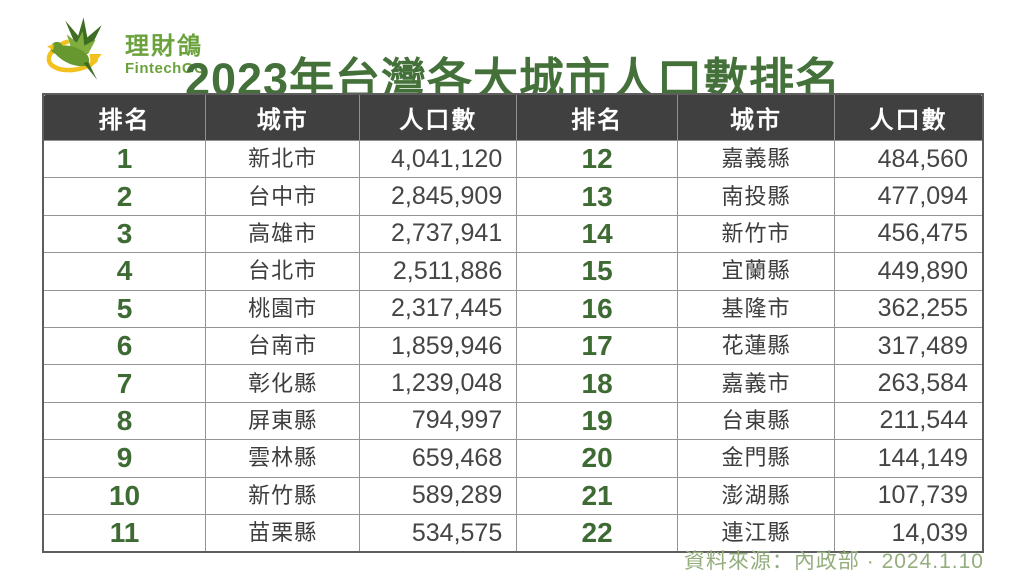 Image resolution: width=1024 pixels, height=576 pixels. I want to click on table-row: 8 屏東縣 794,997 19 台東縣 211,544, so click(513, 421).